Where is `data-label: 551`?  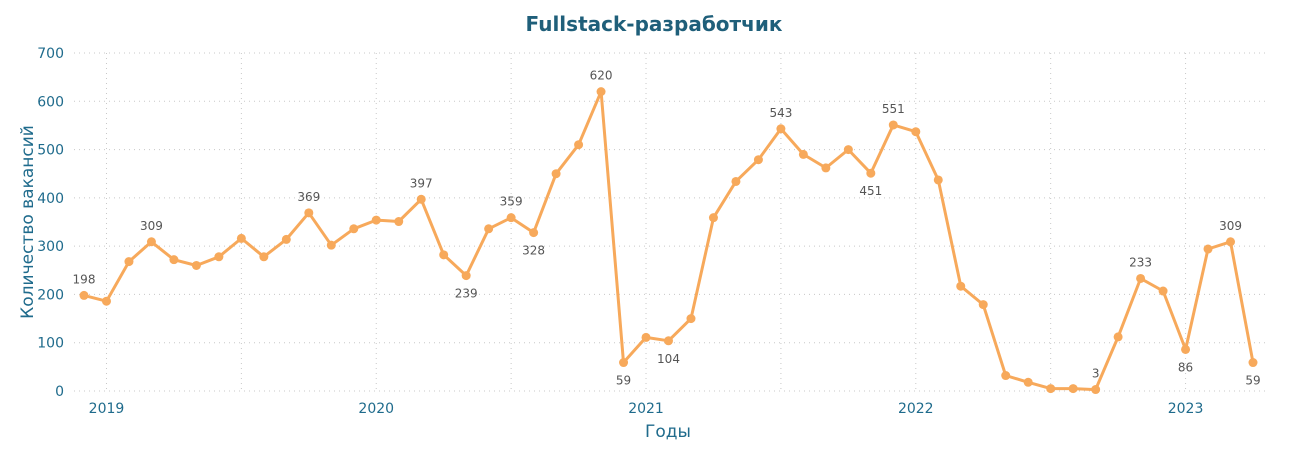 data-label: 551 is located at coordinates (893, 109).